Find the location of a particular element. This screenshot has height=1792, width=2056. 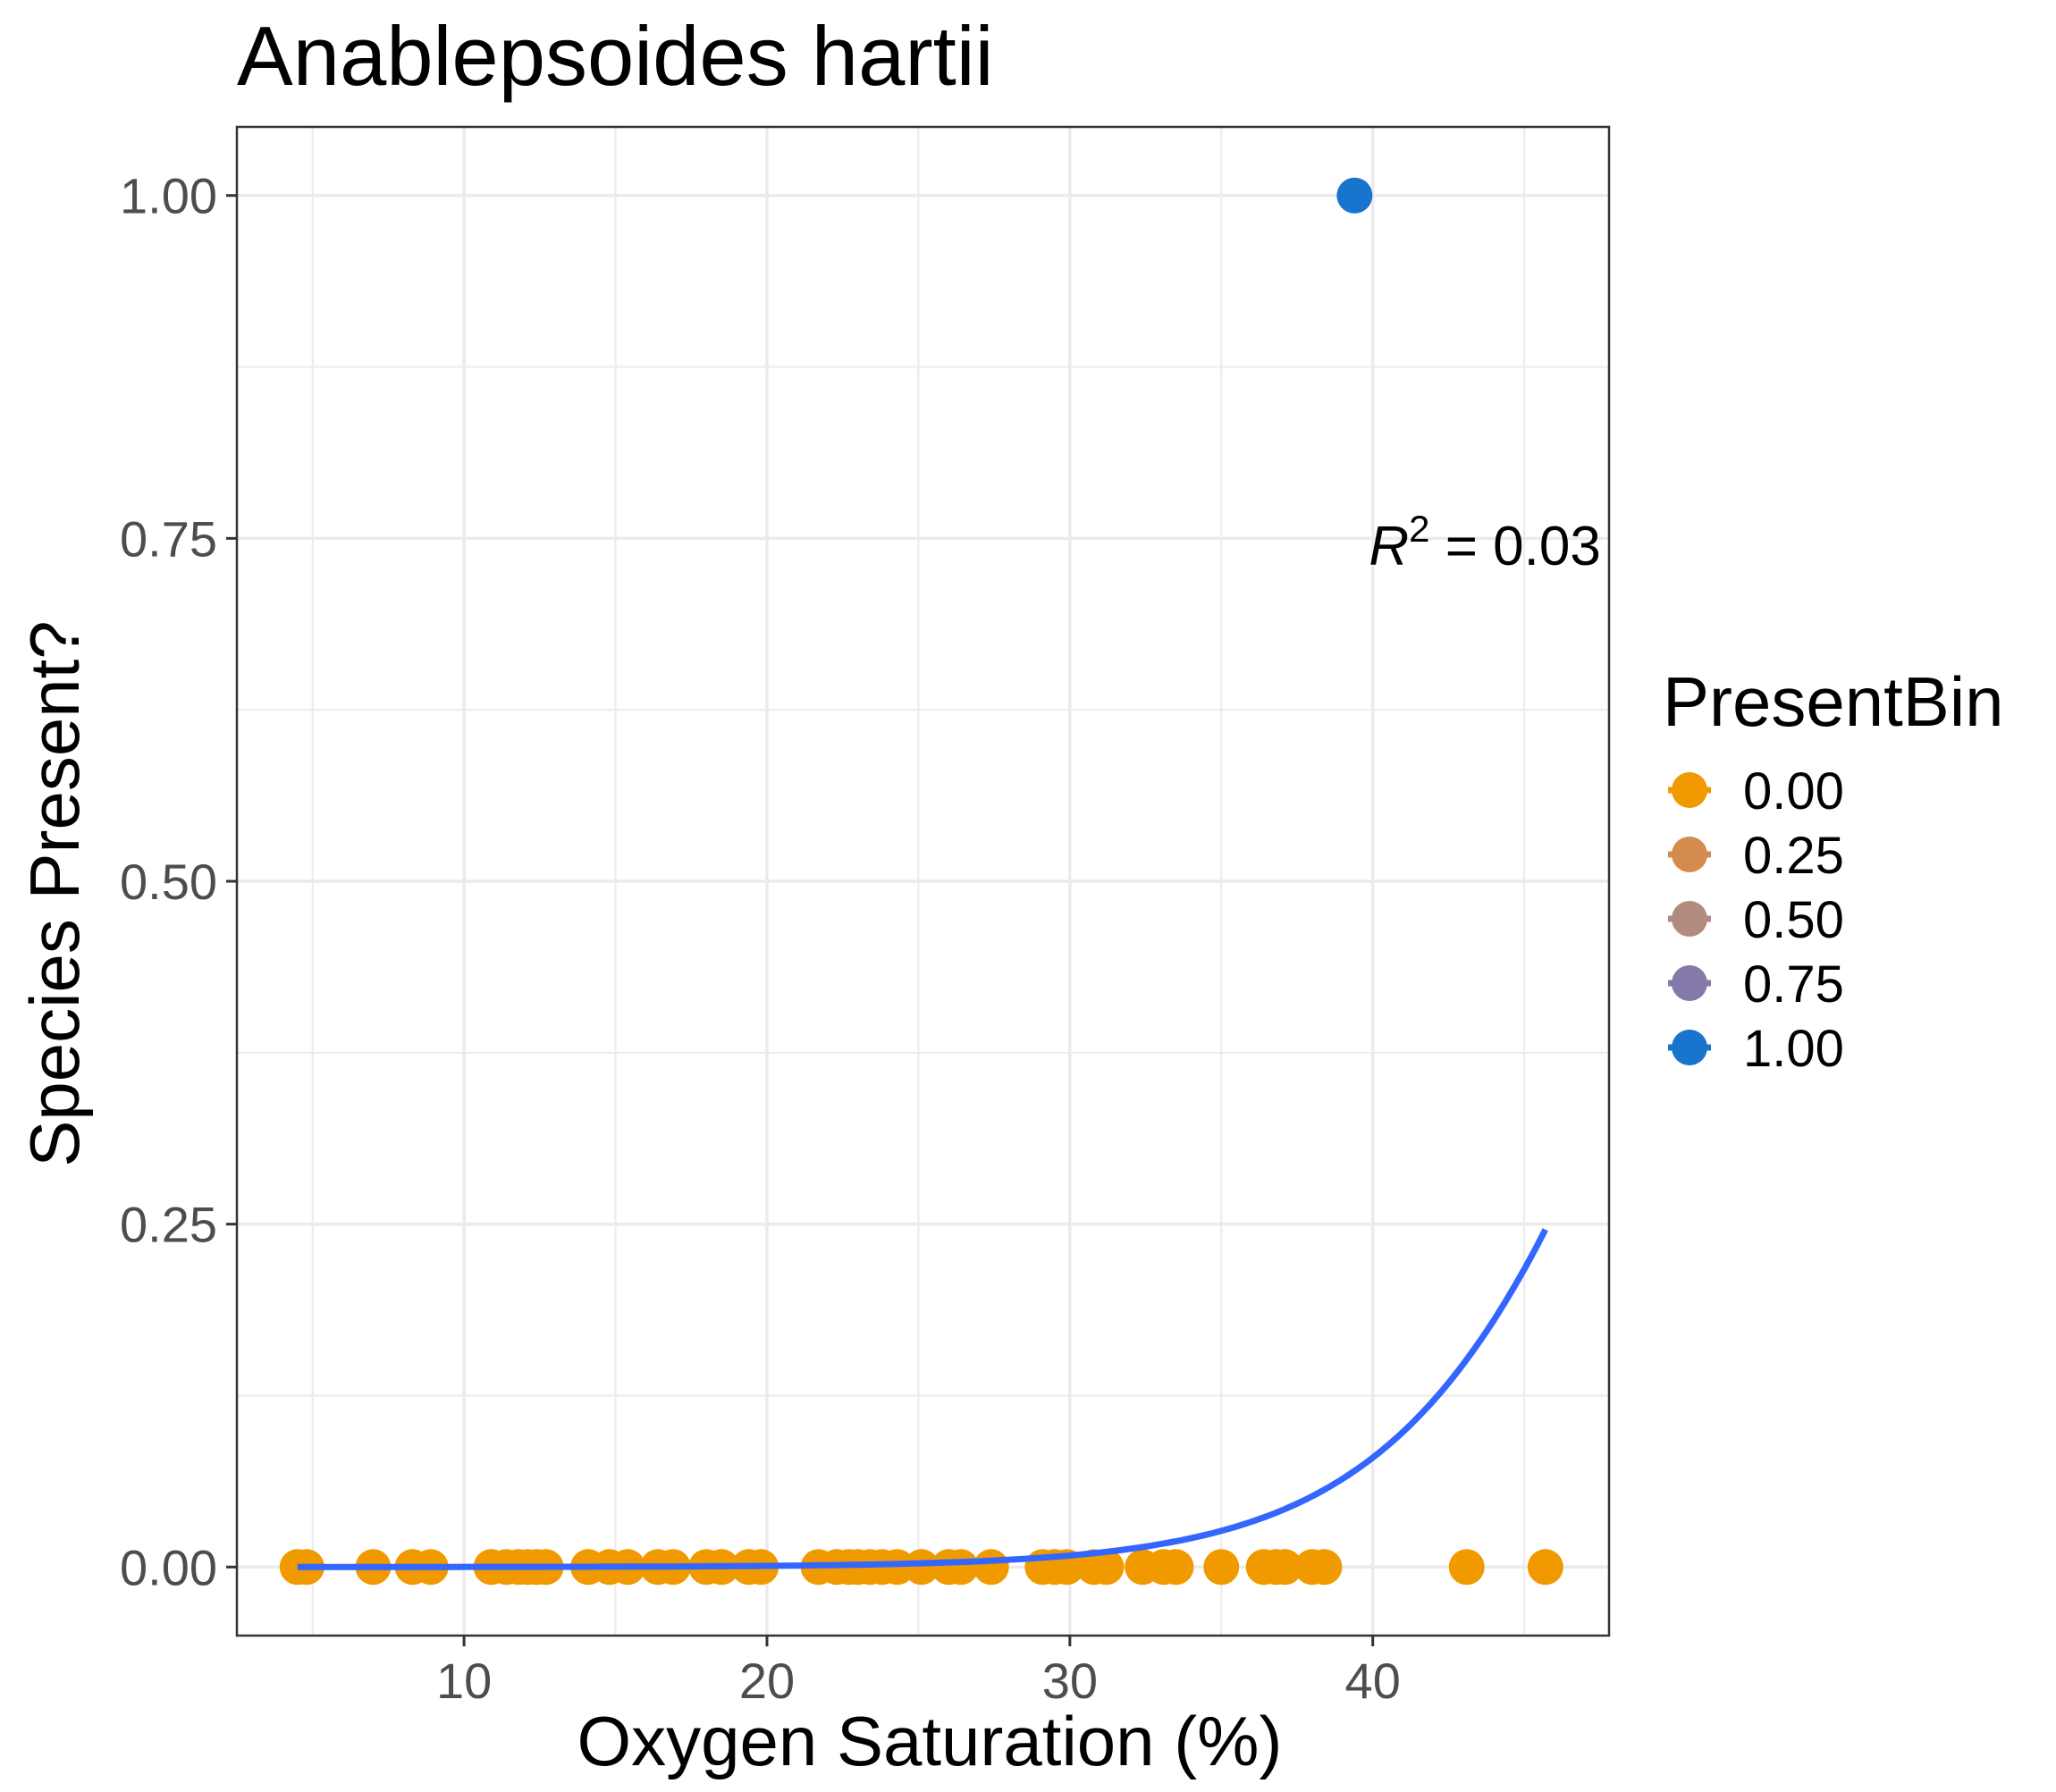

x-axis-title: Oxygen Saturation (%) is located at coordinates (929, 1741).